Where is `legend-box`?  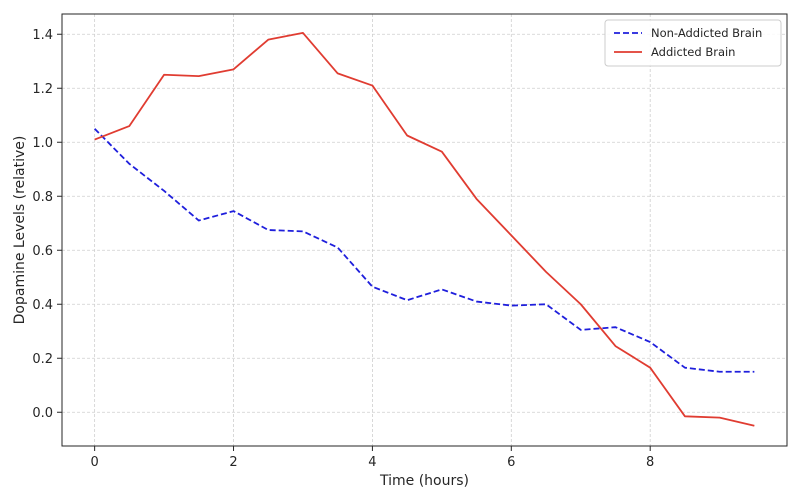 legend-box is located at coordinates (693, 43).